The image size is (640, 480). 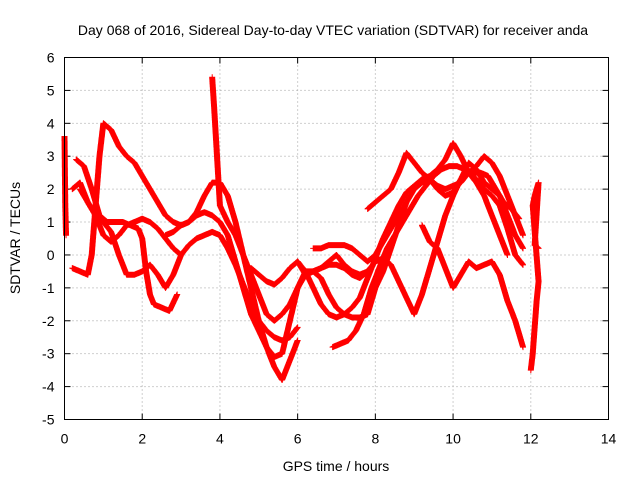 What do you see at coordinates (51, 58) in the screenshot?
I see `y-tick-label: 6` at bounding box center [51, 58].